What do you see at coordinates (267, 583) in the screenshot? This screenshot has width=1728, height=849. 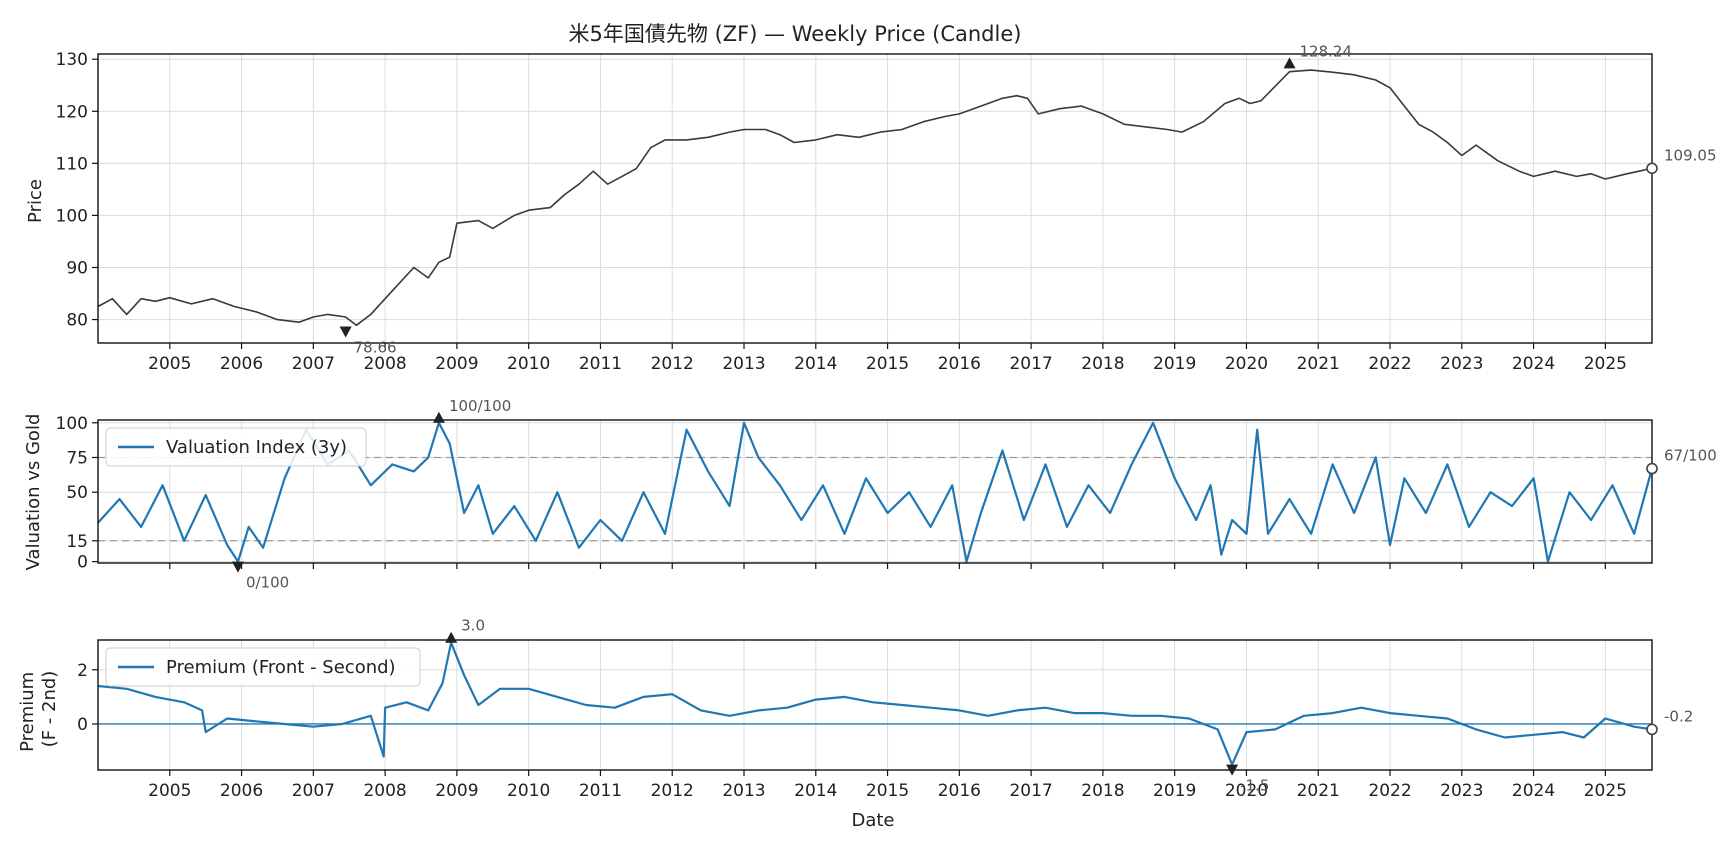 I see `min-annotation: 0/100` at bounding box center [267, 583].